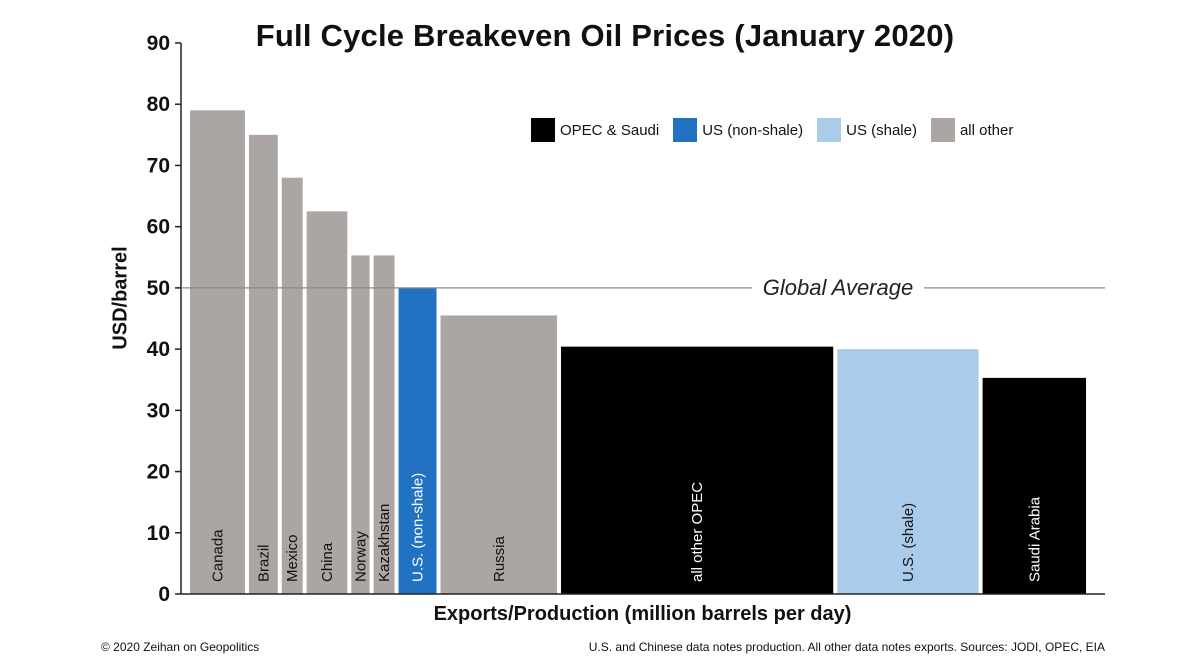 The height and width of the screenshot is (672, 1199). Describe the element at coordinates (1034, 539) in the screenshot. I see `bar-label-10: Saudi Arabia` at that location.